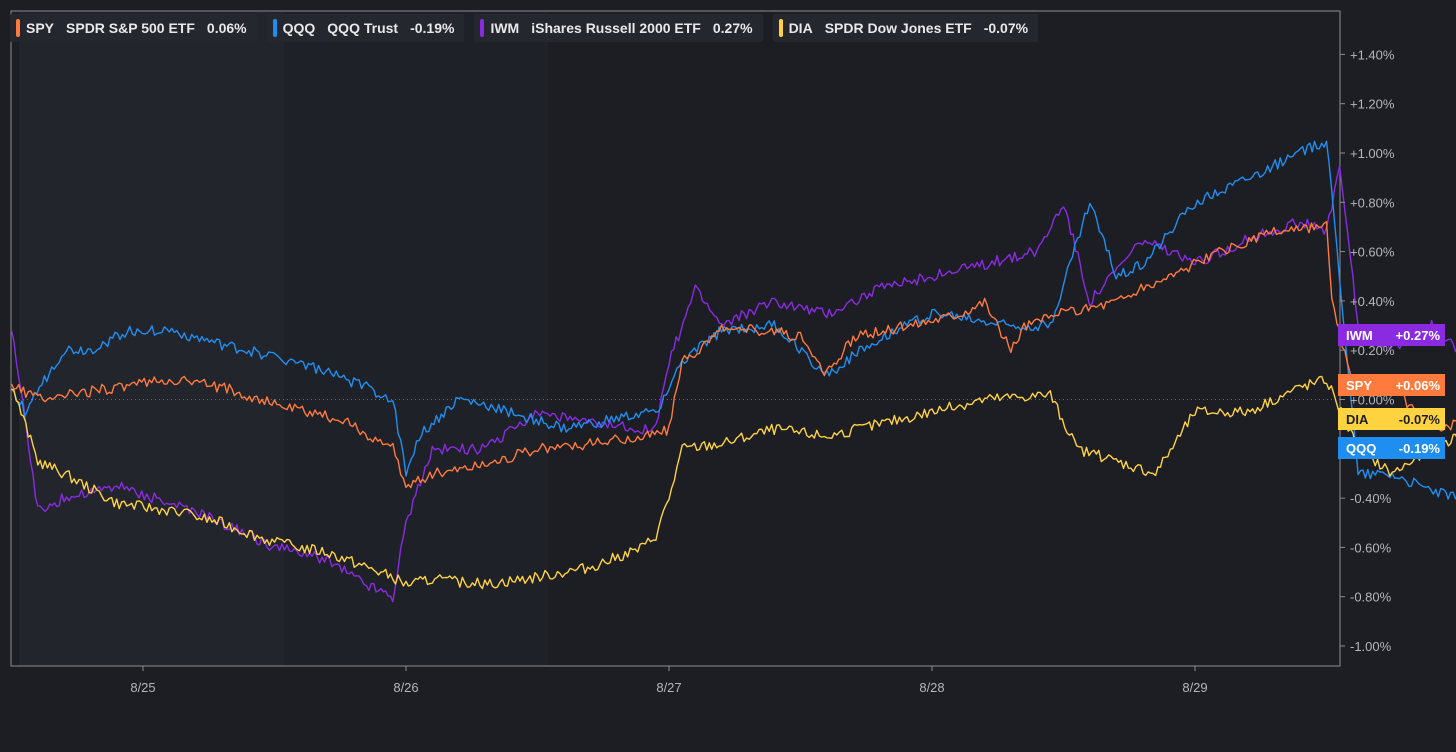  I want to click on y-tick-label: +0.80%, so click(1372, 202).